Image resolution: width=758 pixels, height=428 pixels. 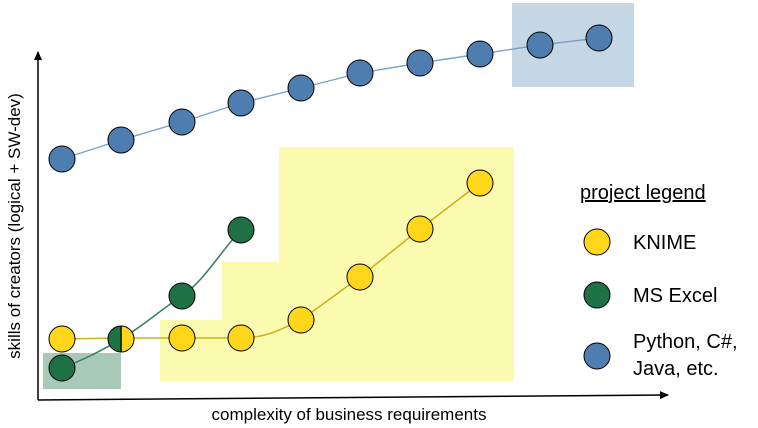 What do you see at coordinates (349, 414) in the screenshot?
I see `x-axis-label: complexity of business requirements` at bounding box center [349, 414].